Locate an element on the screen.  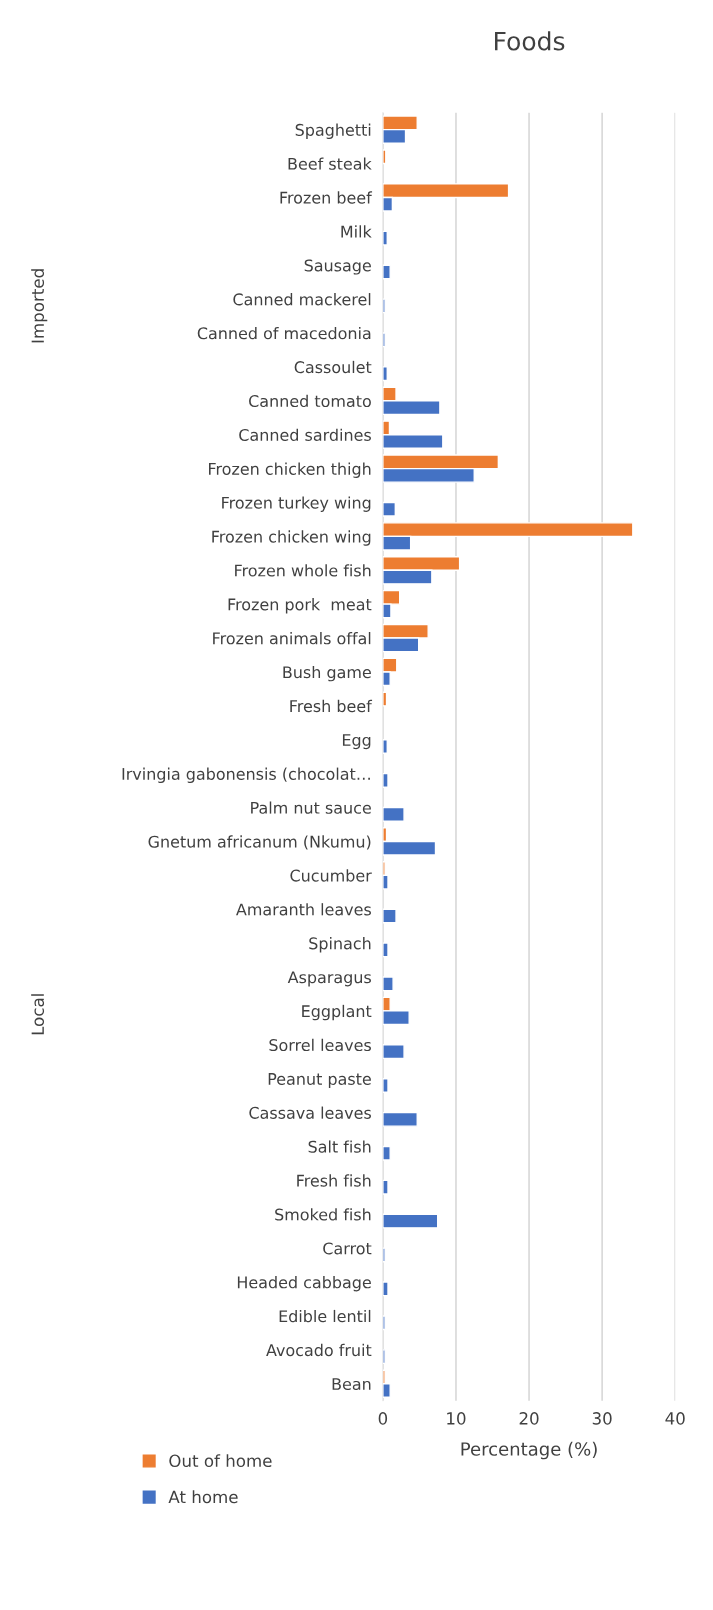
y-tick-label: Cassava leaves is located at coordinates (310, 1112).